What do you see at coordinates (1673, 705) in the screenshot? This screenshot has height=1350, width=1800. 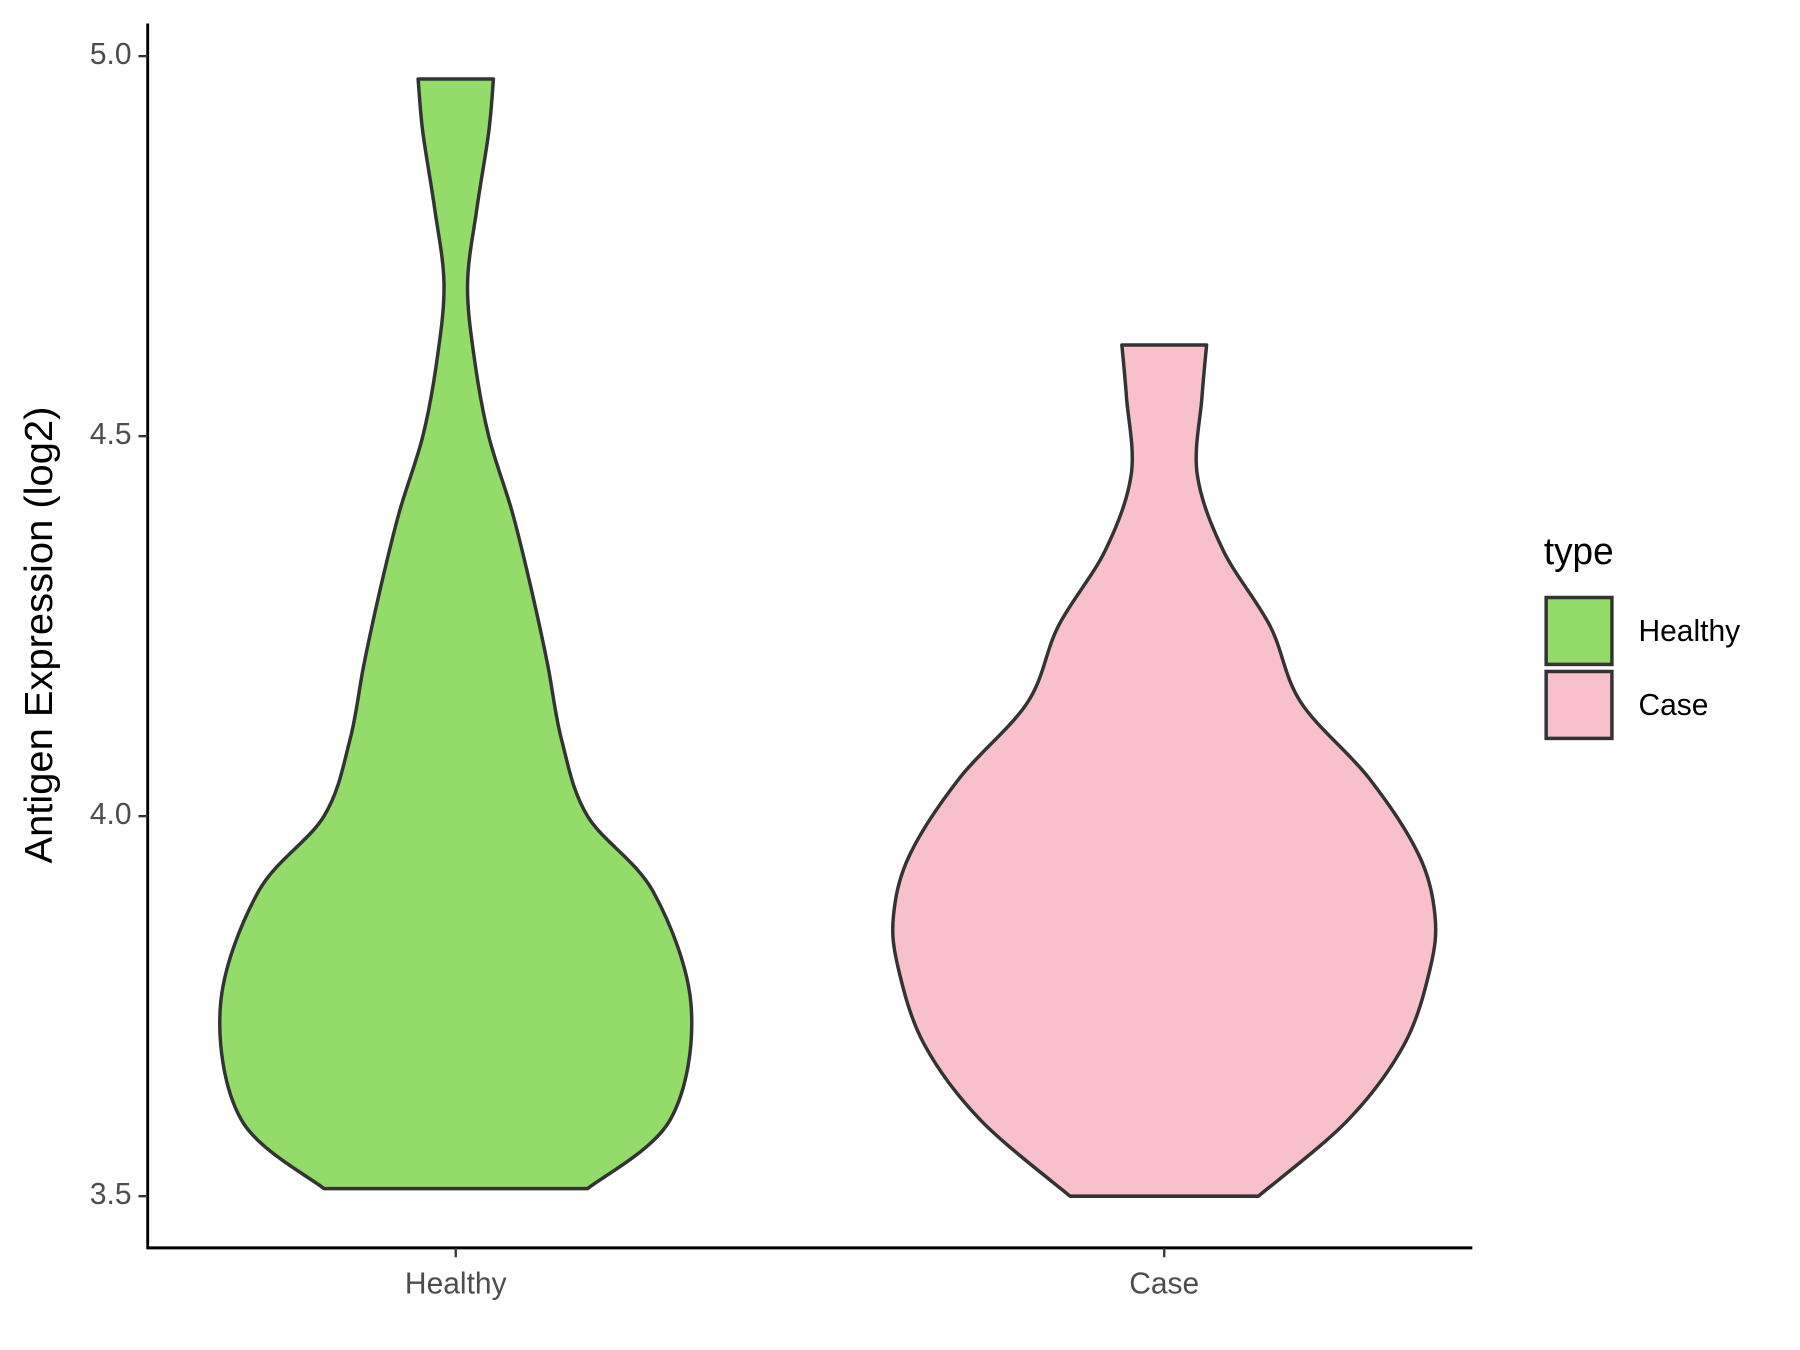 I see `legend-label: Case` at bounding box center [1673, 705].